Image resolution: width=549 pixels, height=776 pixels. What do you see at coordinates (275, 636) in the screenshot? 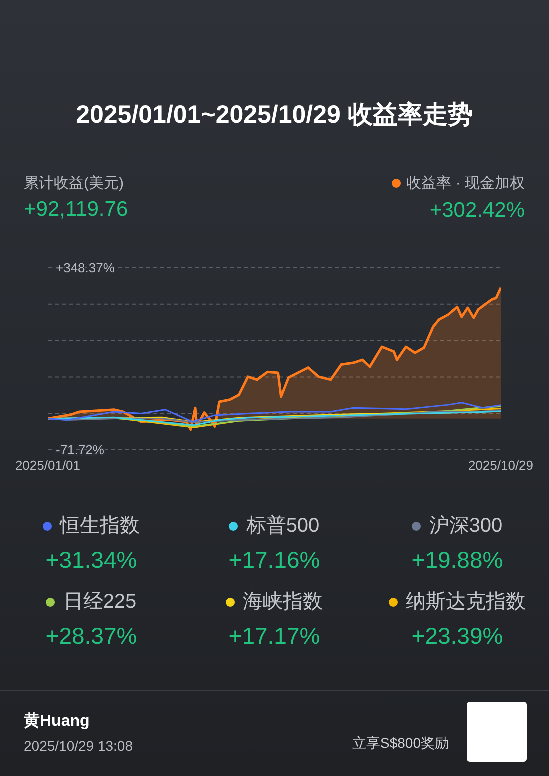
I see `text: +17.17%` at bounding box center [275, 636].